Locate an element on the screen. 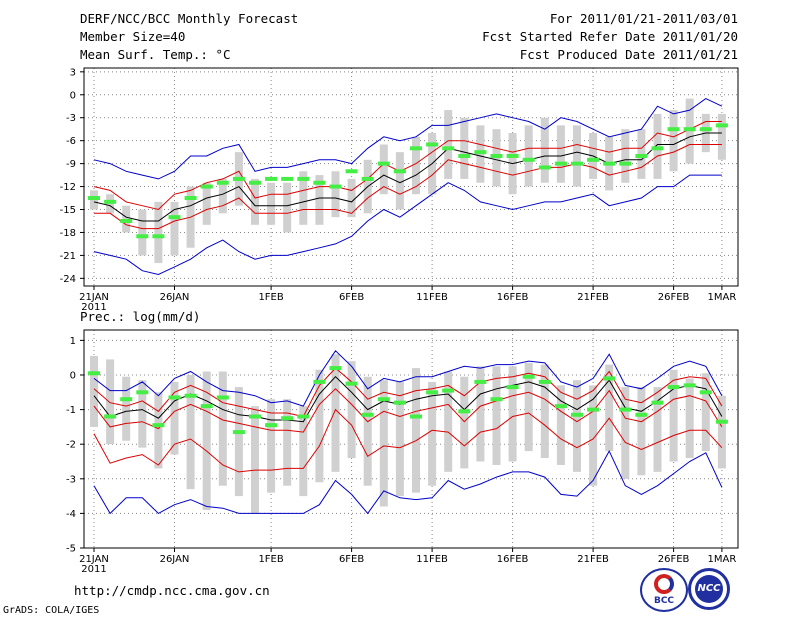 Image resolution: width=800 pixels, height=618 pixels. bcc-logo-text: BCC is located at coordinates (664, 601).